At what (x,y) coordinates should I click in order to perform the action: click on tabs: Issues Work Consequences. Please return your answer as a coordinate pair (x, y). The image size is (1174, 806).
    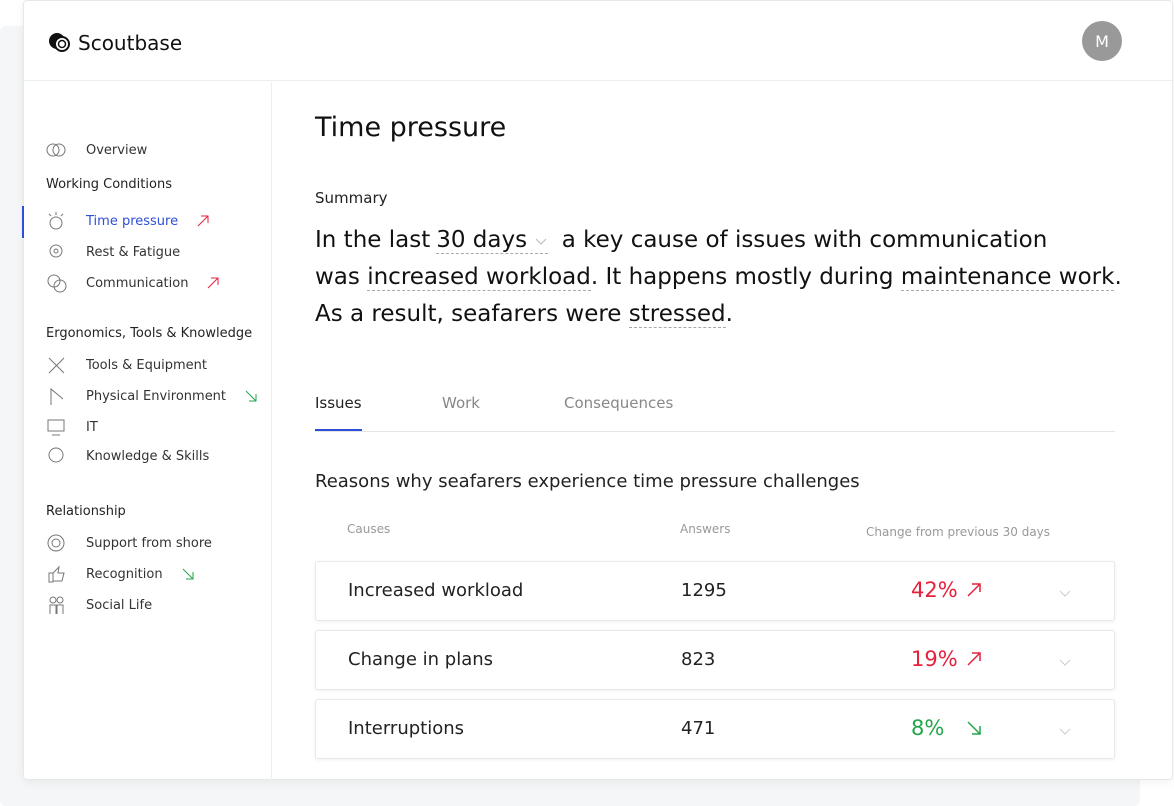
    Looking at the image, I should click on (715, 412).